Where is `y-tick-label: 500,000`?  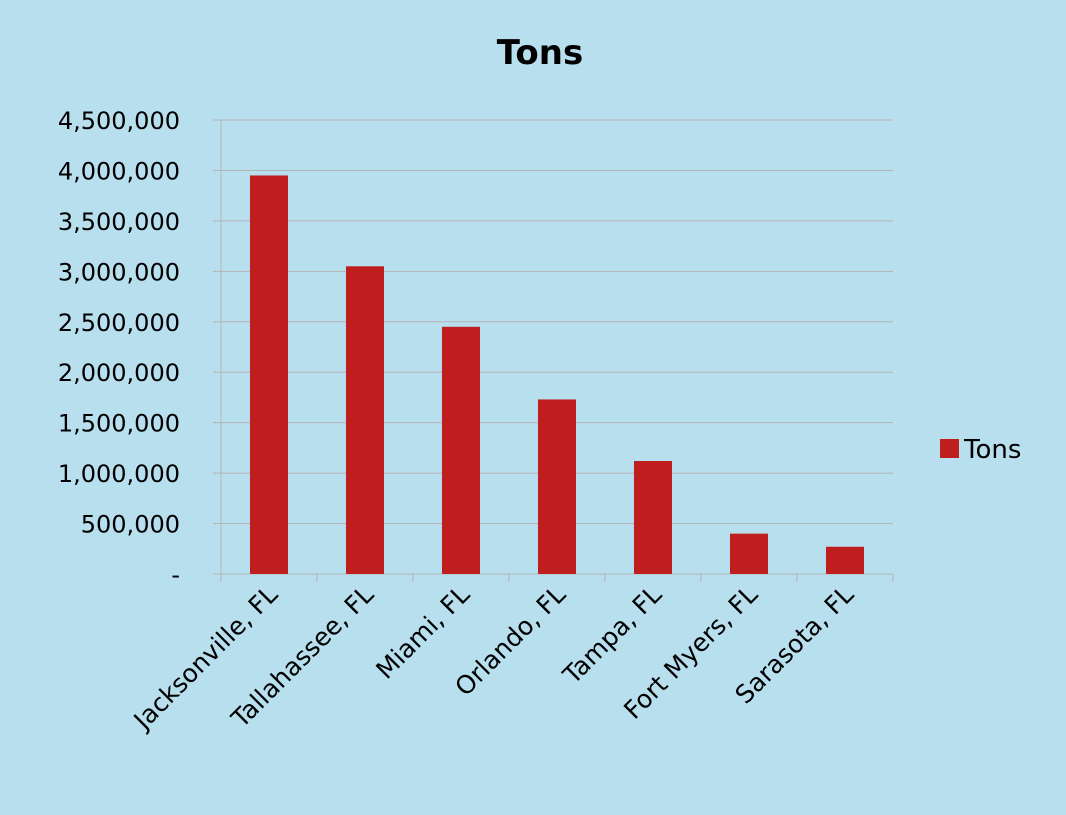
y-tick-label: 500,000 is located at coordinates (130, 525).